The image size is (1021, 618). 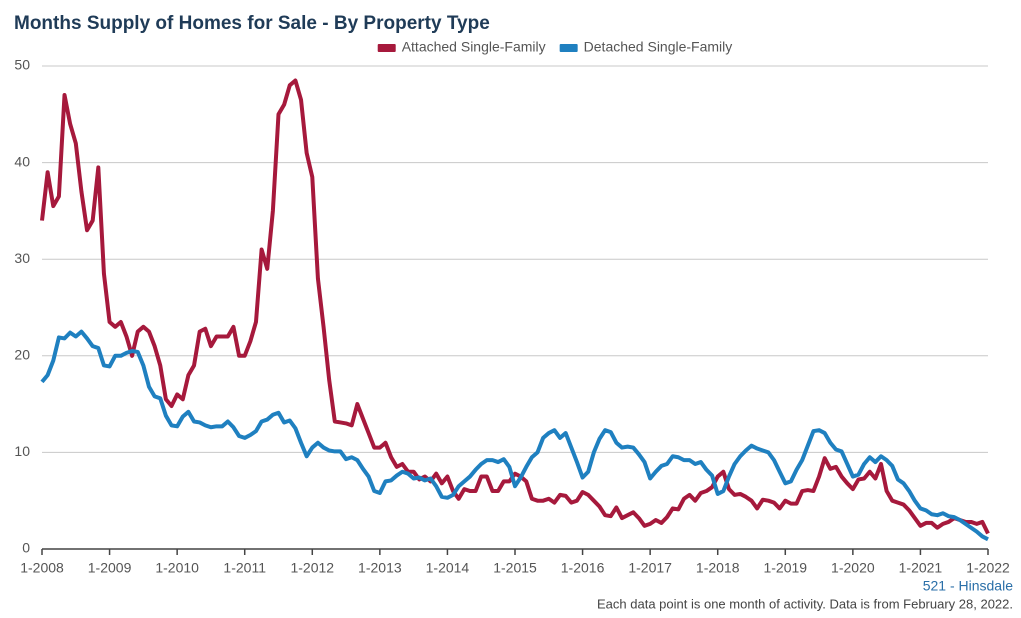 What do you see at coordinates (583, 568) in the screenshot?
I see `x-tick-label: 1-2016` at bounding box center [583, 568].